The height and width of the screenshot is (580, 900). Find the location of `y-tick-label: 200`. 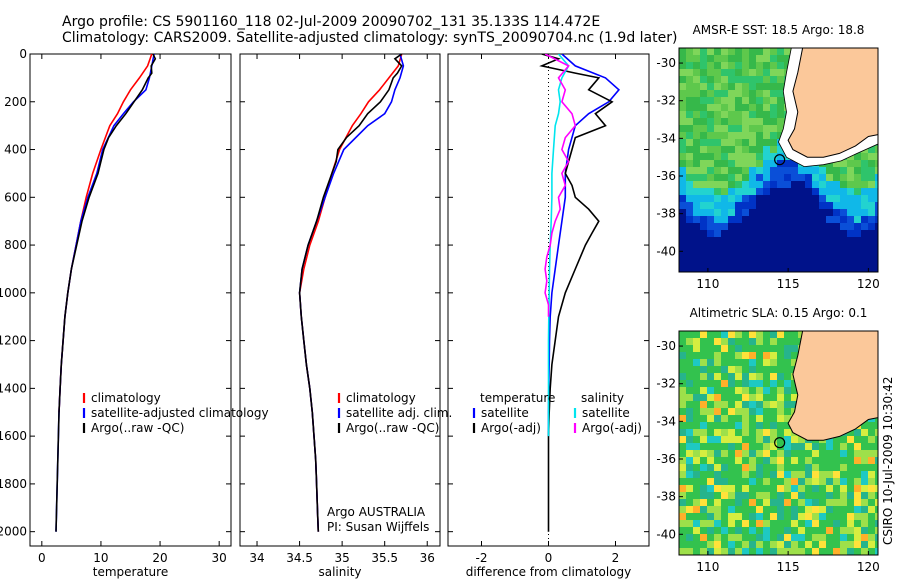

y-tick-label: 200 is located at coordinates (15, 102).